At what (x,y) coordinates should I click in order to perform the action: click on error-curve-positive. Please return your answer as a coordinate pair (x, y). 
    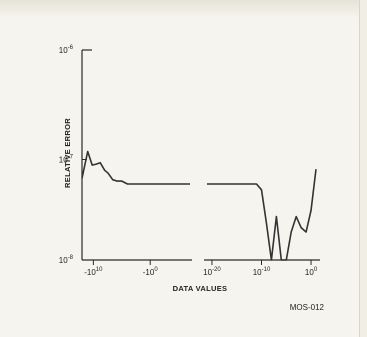
    Looking at the image, I should click on (262, 215).